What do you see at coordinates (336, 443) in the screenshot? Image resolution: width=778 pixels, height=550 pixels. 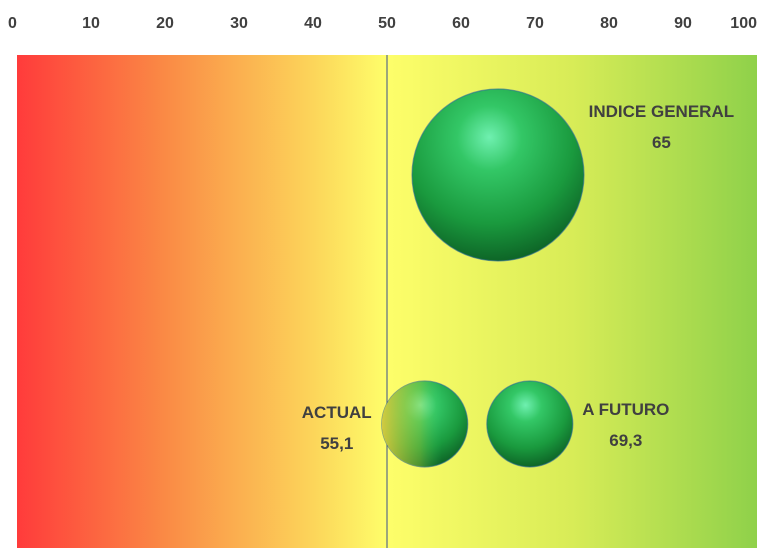 I see `bubble-value-label: 55,1` at bounding box center [336, 443].